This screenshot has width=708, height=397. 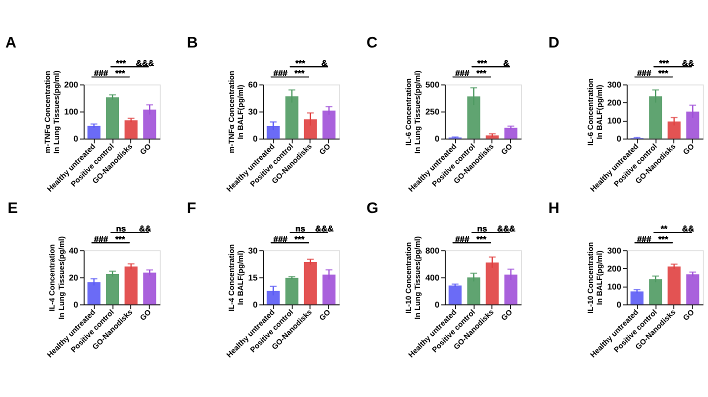 I want to click on chart-title: E, so click(x=13, y=209).